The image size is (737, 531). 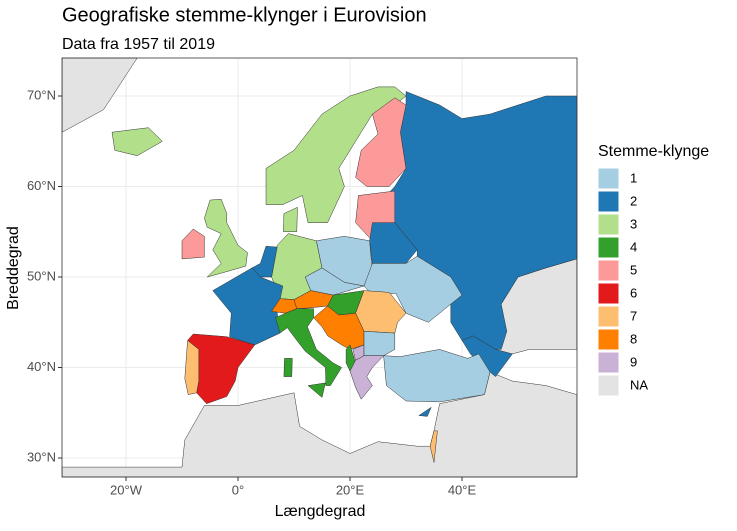 I want to click on x-axis-label: Længdegrad, so click(x=320, y=511).